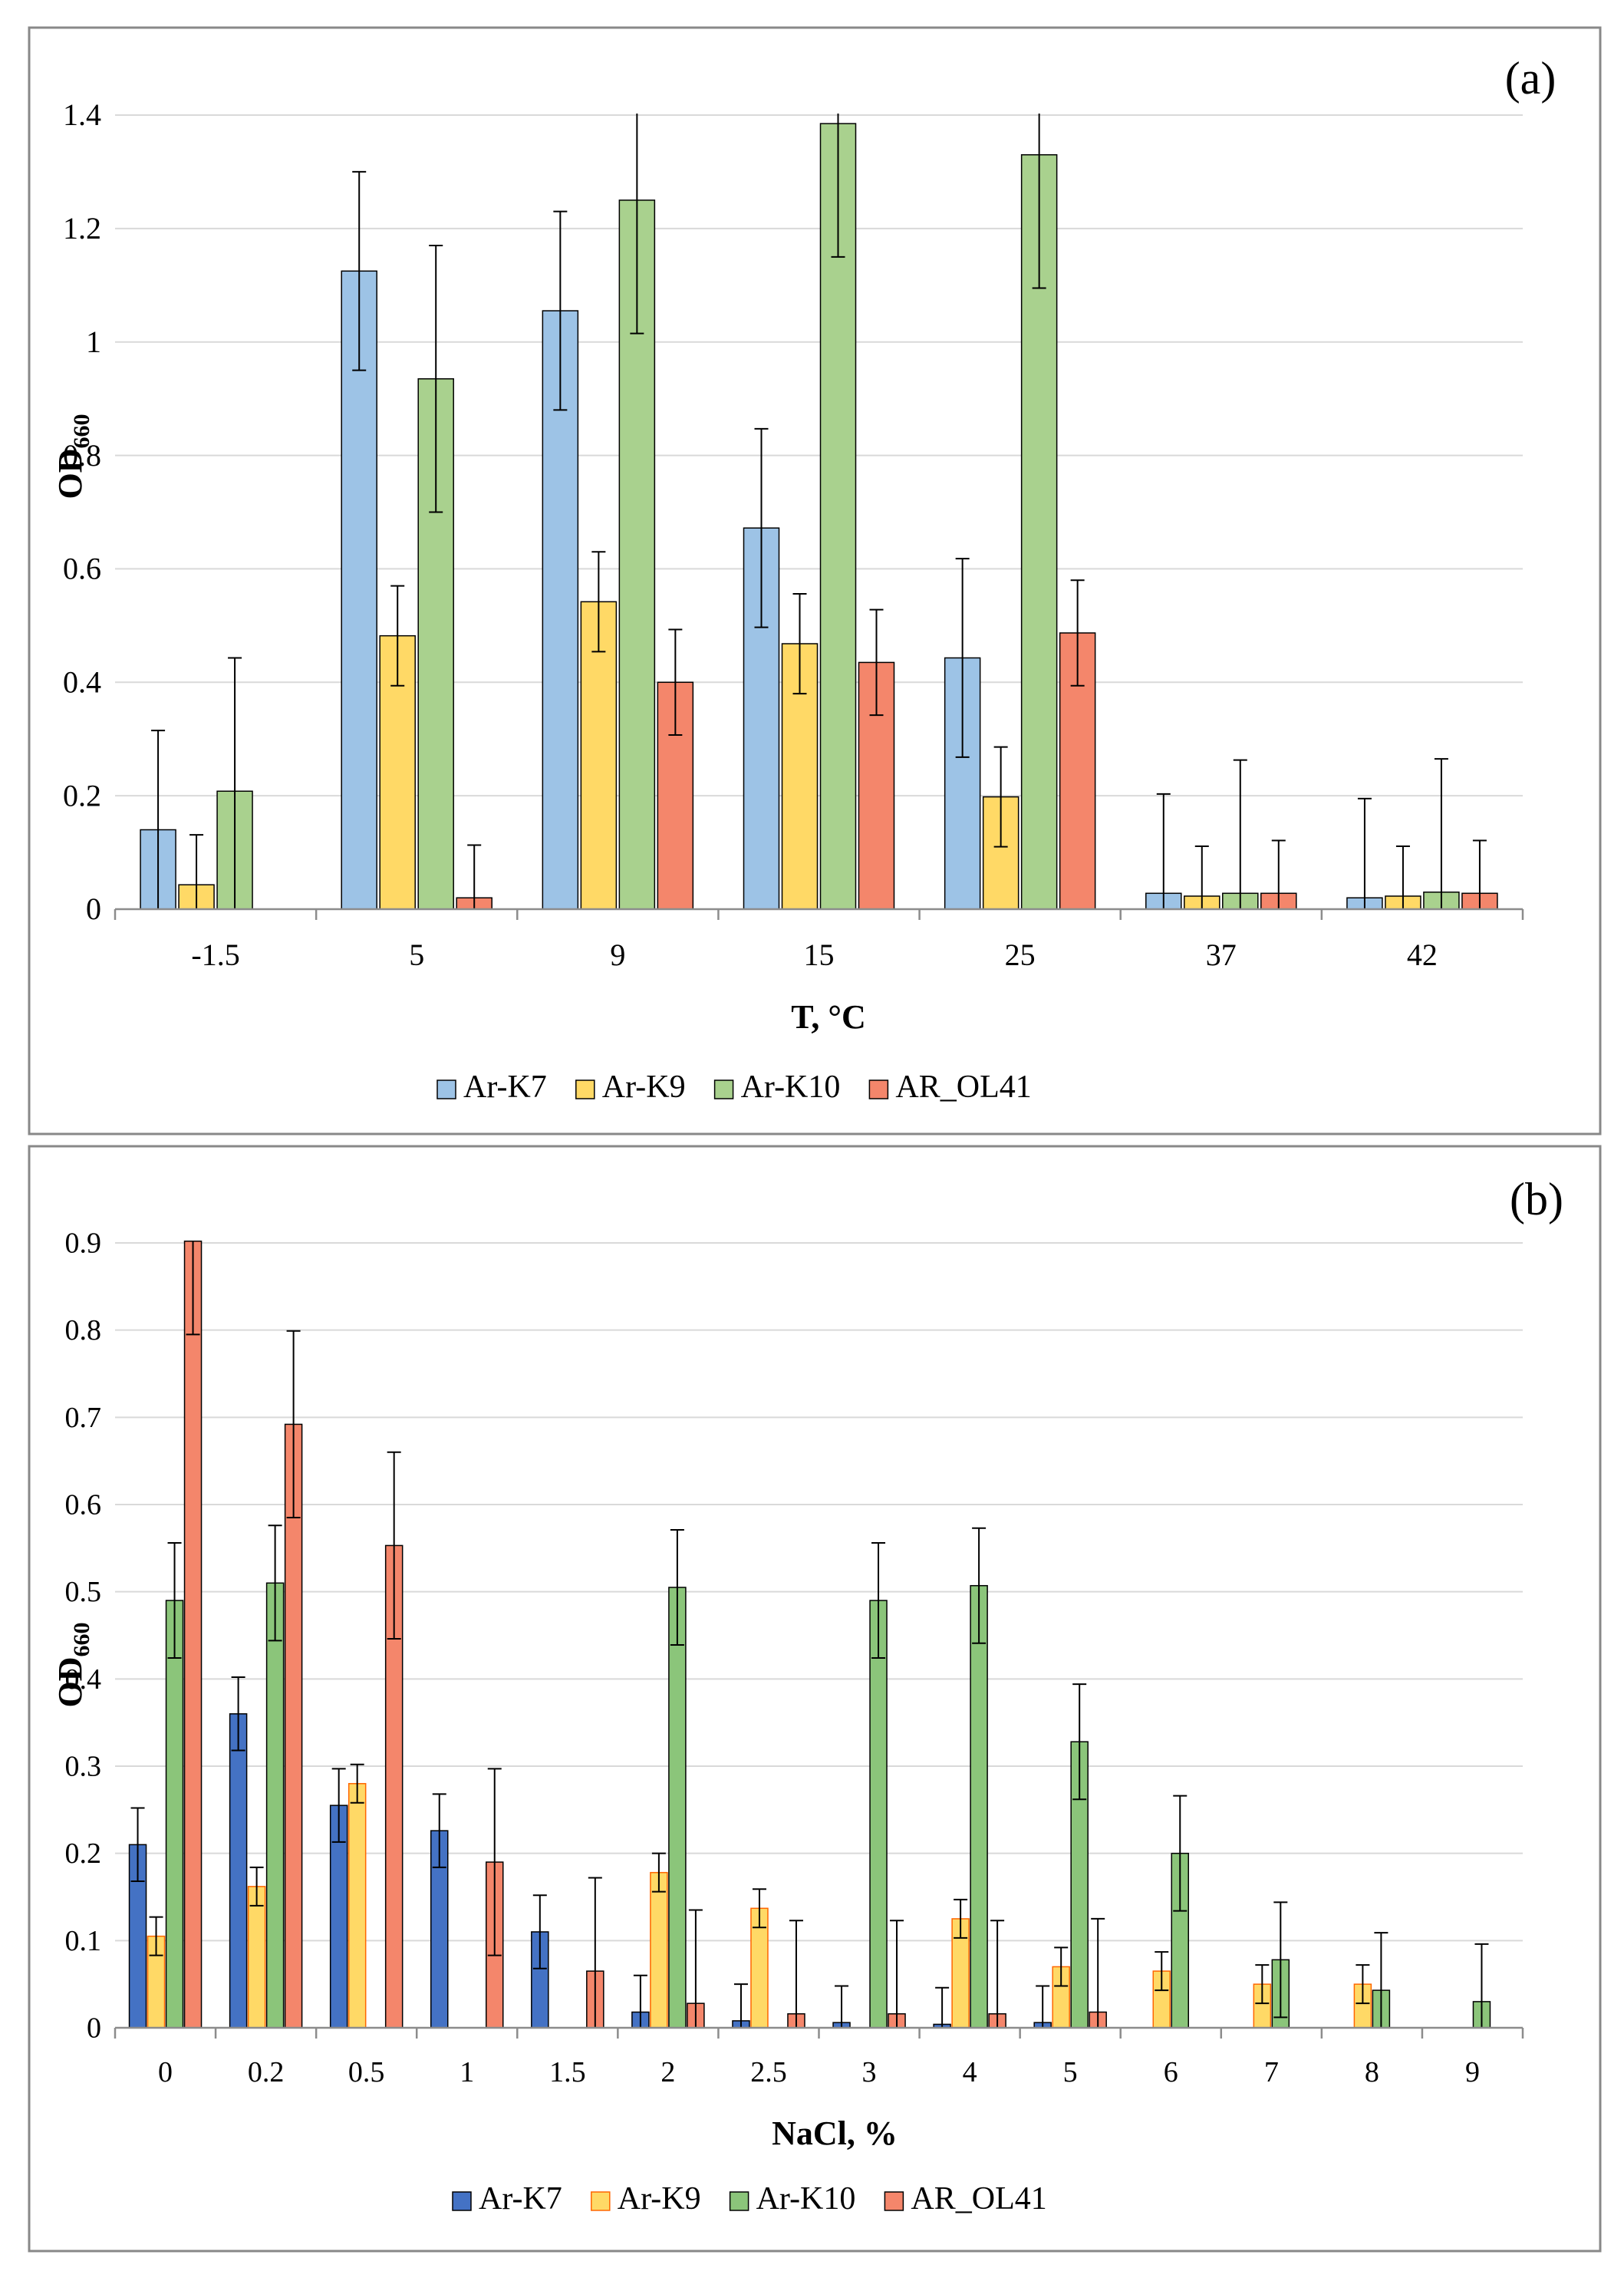 The height and width of the screenshot is (2271, 1624). What do you see at coordinates (82, 228) in the screenshot?
I see `y-tick-label: 1.2` at bounding box center [82, 228].